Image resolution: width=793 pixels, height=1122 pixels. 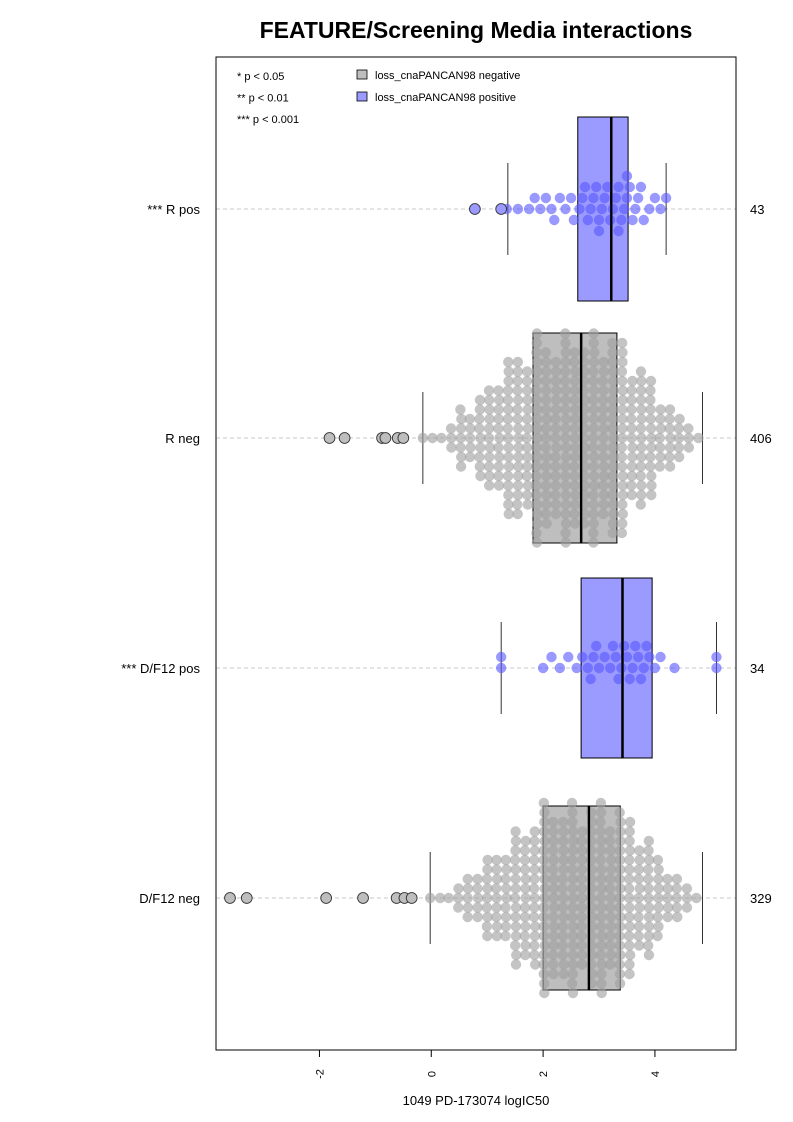 What do you see at coordinates (320, 1074) in the screenshot?
I see `x-tick-label: -2` at bounding box center [320, 1074].